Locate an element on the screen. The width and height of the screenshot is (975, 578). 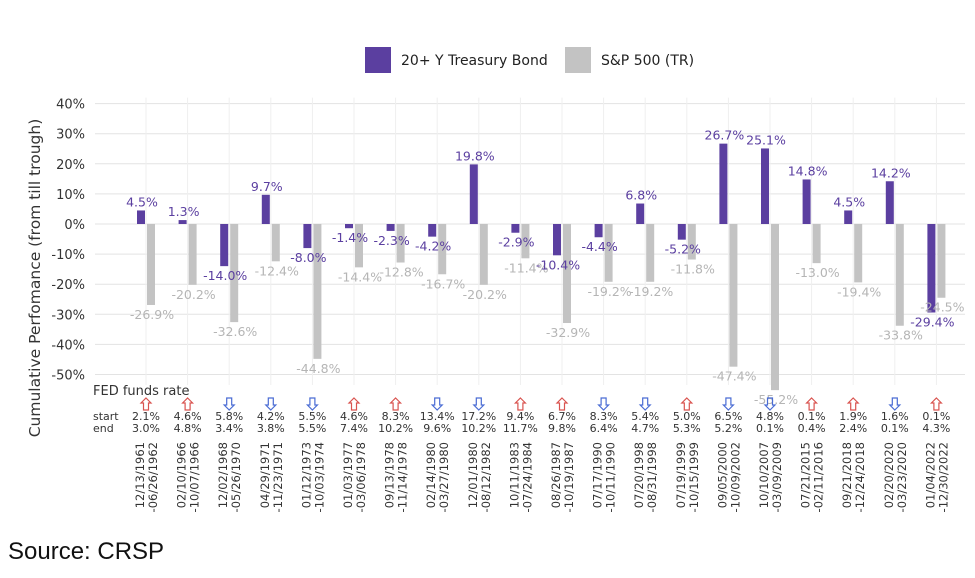
data-label-sp500: -24.5% is located at coordinates (942, 307).